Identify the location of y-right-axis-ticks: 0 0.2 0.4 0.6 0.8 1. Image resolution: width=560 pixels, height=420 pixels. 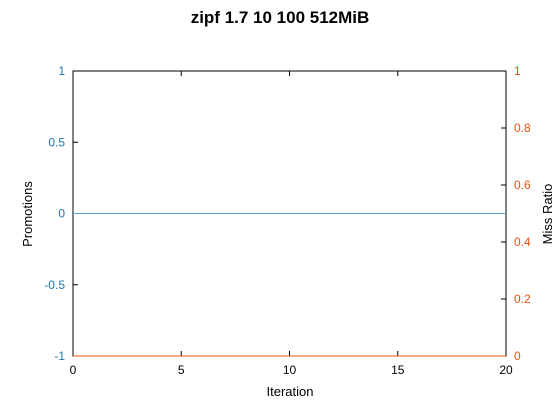
(516, 213).